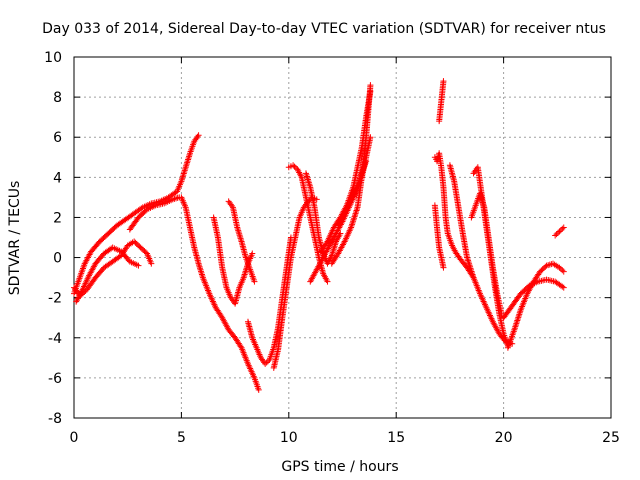 The height and width of the screenshot is (480, 640). What do you see at coordinates (107, 274) in the screenshot?
I see `series-arc3` at bounding box center [107, 274].